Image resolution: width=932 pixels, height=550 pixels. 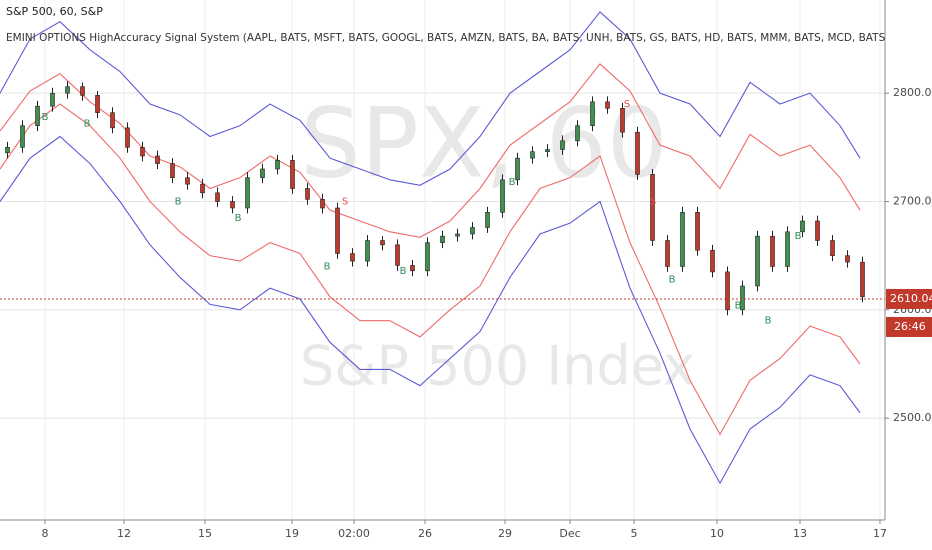 What do you see at coordinates (912, 92) in the screenshot?
I see `y-tick-label: 2800.00` at bounding box center [912, 92].